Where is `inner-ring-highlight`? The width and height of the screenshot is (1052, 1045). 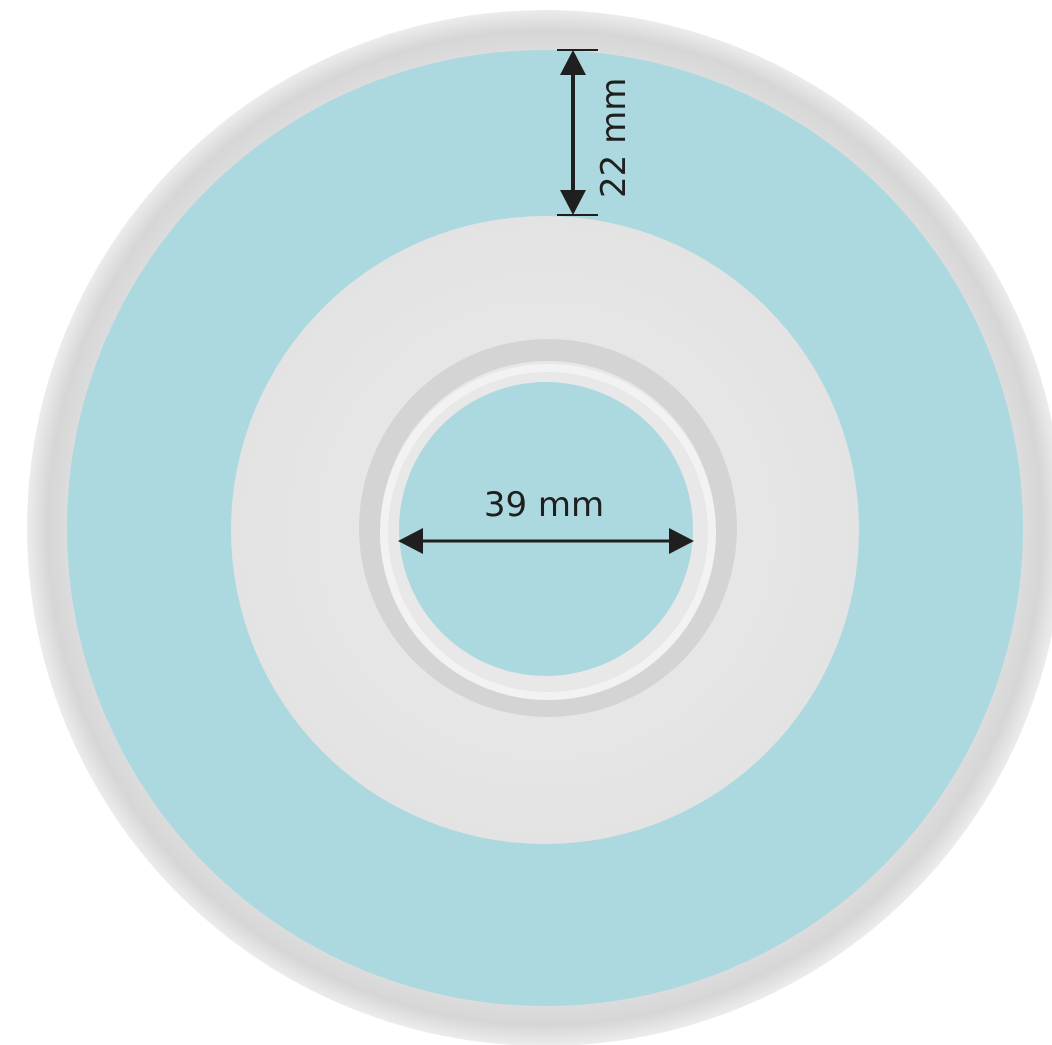
inner-ring-highlight is located at coordinates (548, 532).